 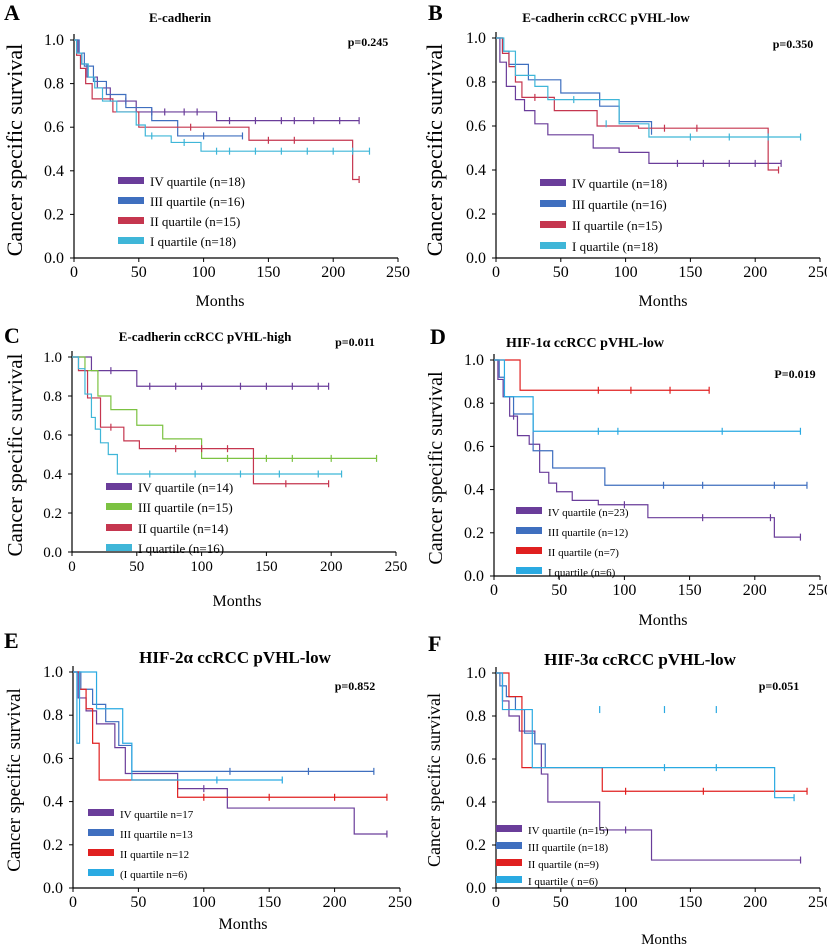 I want to click on chart-title: E-cadherin, so click(x=180, y=17).